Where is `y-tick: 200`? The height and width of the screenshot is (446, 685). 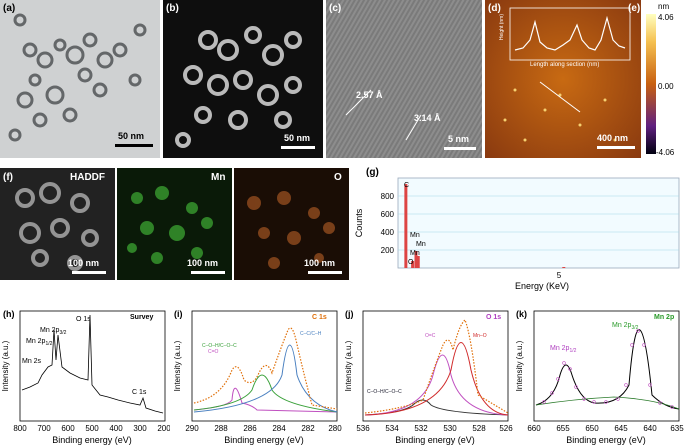
y-tick: 200 is located at coordinates (388, 250).